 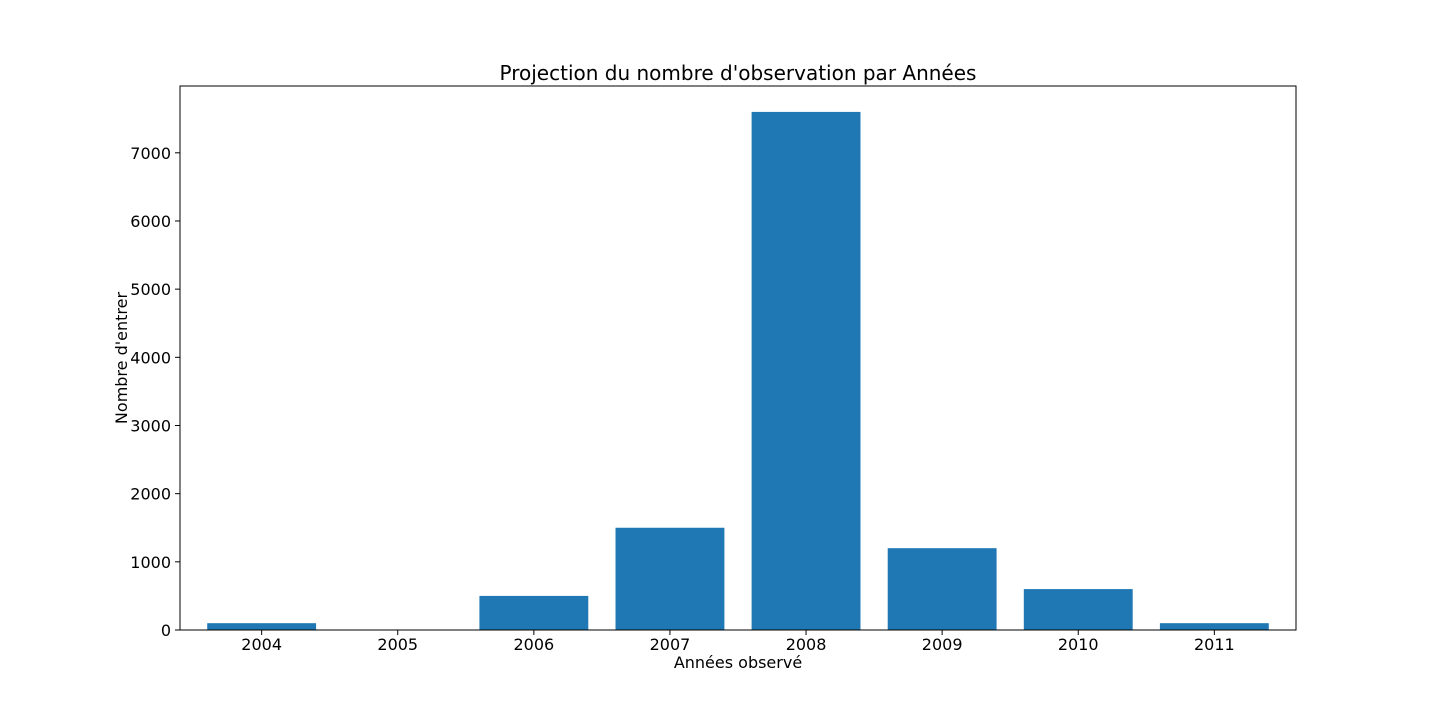 I want to click on y-axis-label: Nombre d'entrer, so click(x=121, y=358).